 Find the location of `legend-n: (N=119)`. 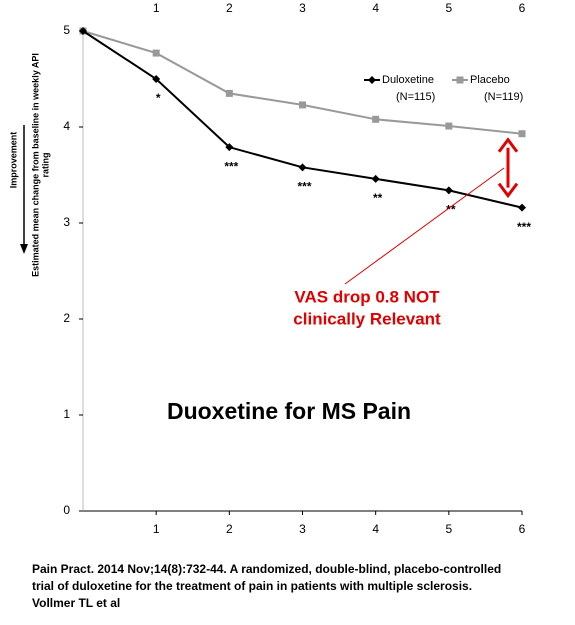

legend-n: (N=119) is located at coordinates (503, 97).